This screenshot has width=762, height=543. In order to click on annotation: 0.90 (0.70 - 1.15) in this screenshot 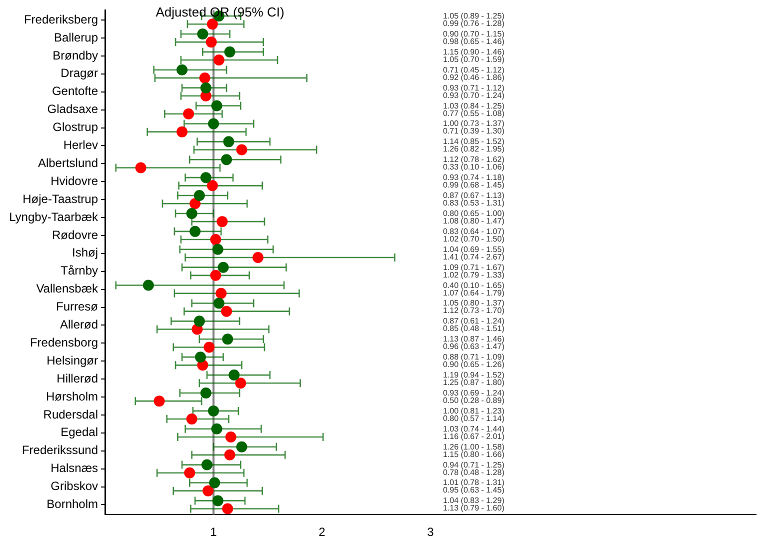, I will do `click(474, 33)`.